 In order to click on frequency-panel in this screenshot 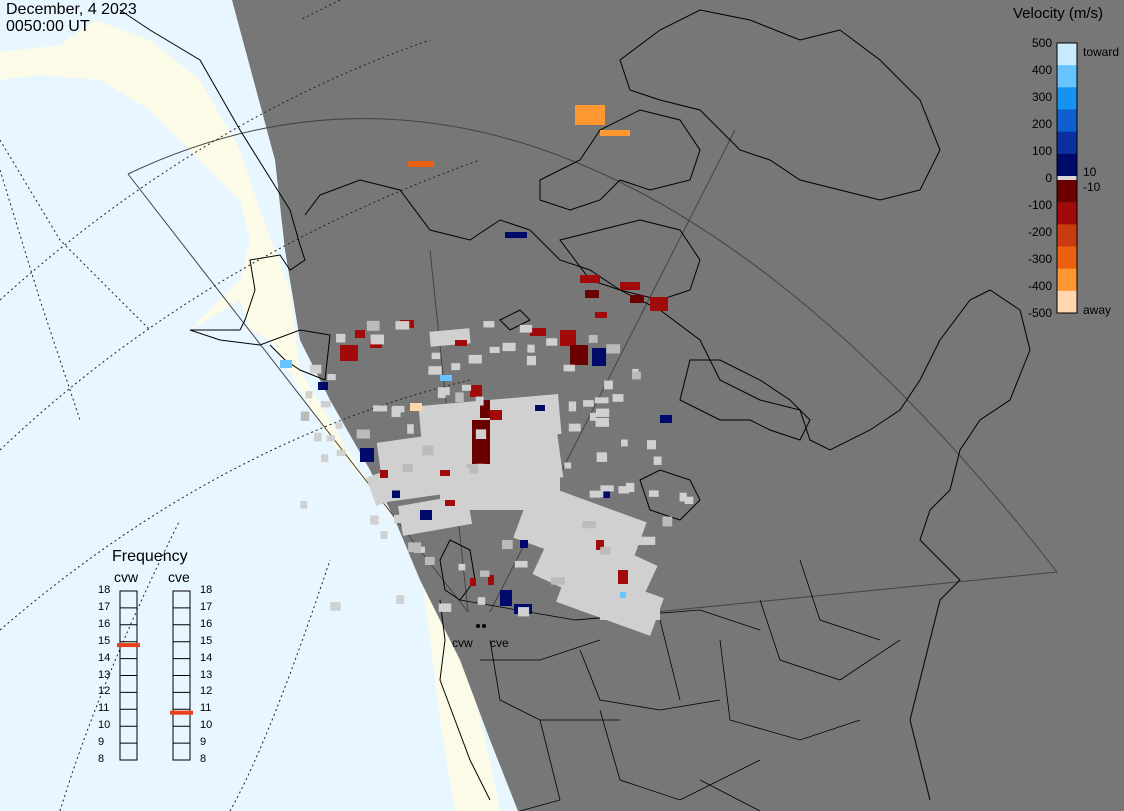, I will do `click(155, 675)`.